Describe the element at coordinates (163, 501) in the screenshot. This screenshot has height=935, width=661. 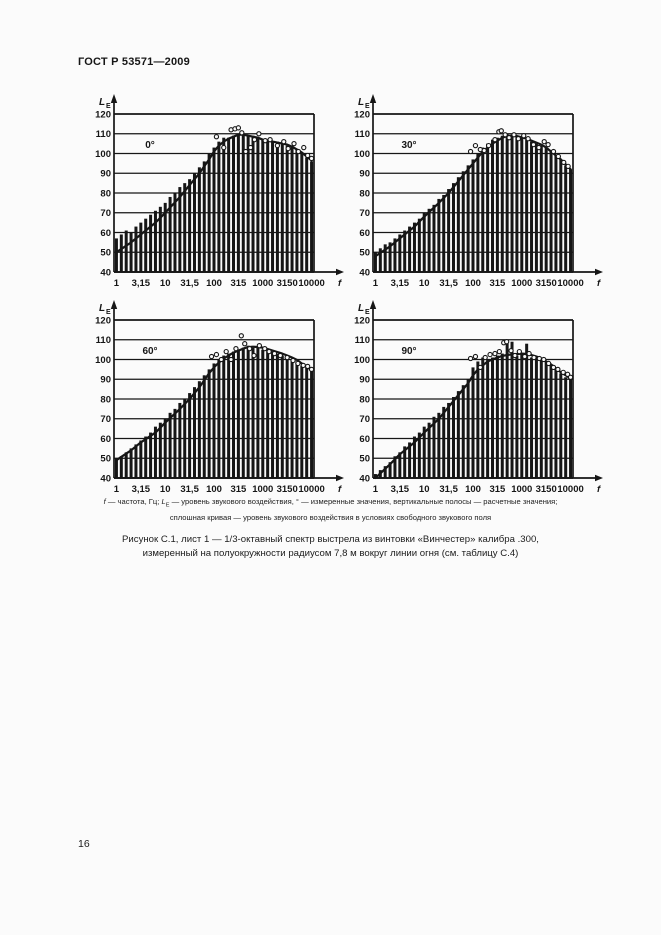
I see `footnote-L-symbol: L` at that location.